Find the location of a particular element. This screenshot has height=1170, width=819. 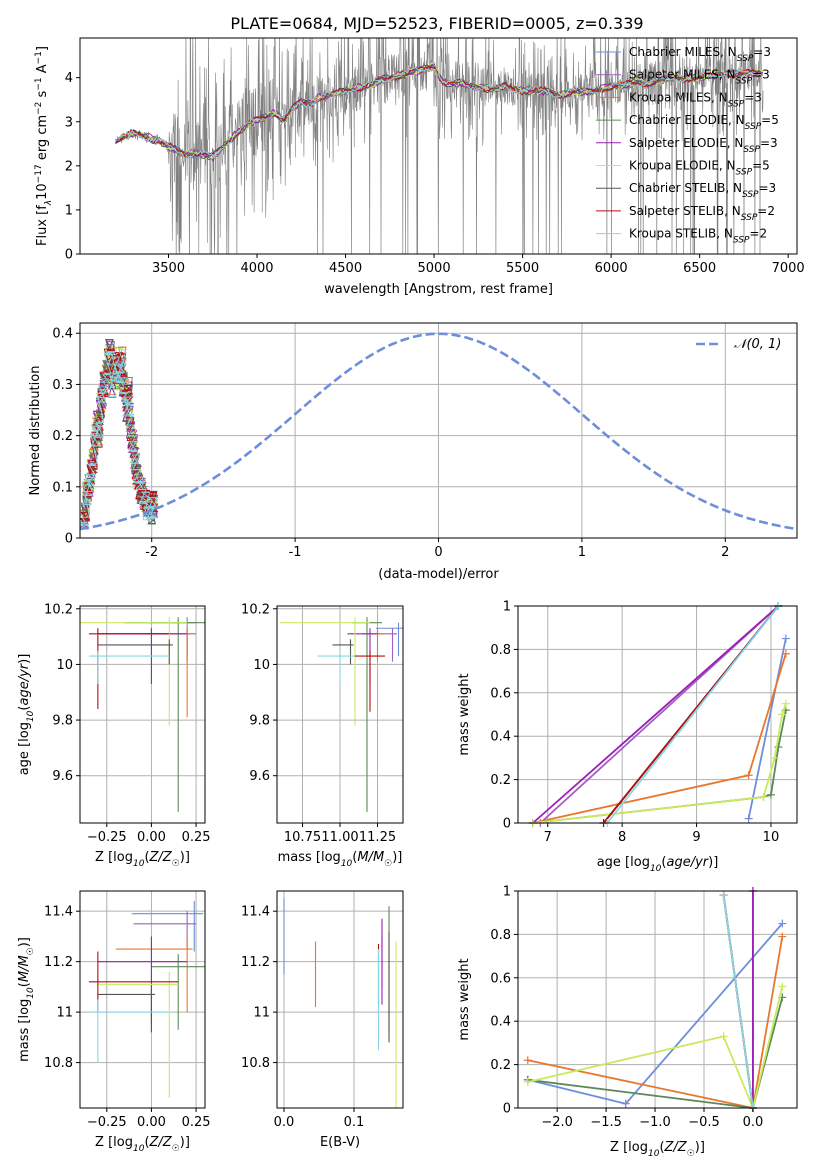

mass-vs-ebv-ytick-label: 11.4 is located at coordinates (255, 912).